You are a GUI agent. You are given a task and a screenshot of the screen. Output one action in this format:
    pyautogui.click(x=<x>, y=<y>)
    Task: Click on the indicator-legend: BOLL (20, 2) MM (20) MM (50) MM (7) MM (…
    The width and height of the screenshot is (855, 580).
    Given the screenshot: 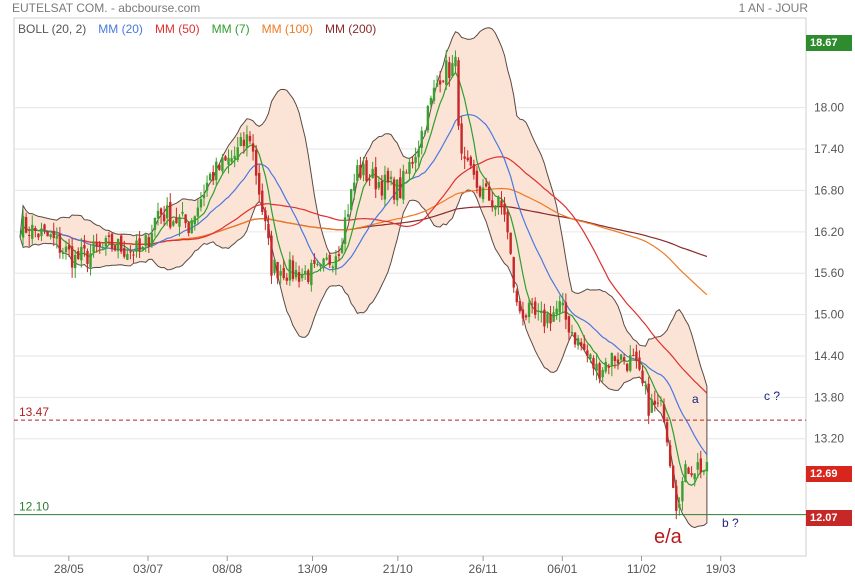 What is the action you would take?
    pyautogui.click(x=197, y=29)
    